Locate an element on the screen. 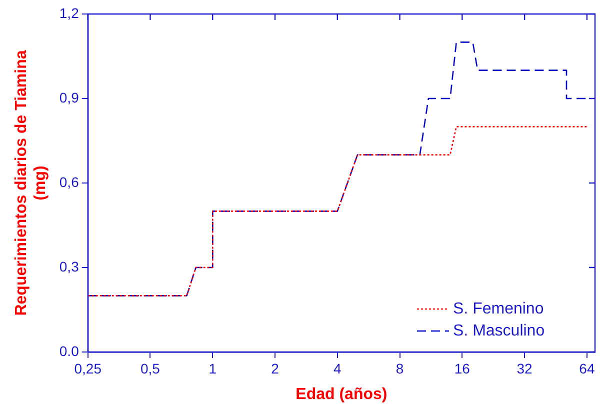 The width and height of the screenshot is (600, 410). y-tick-label: 1,2 is located at coordinates (69, 12).